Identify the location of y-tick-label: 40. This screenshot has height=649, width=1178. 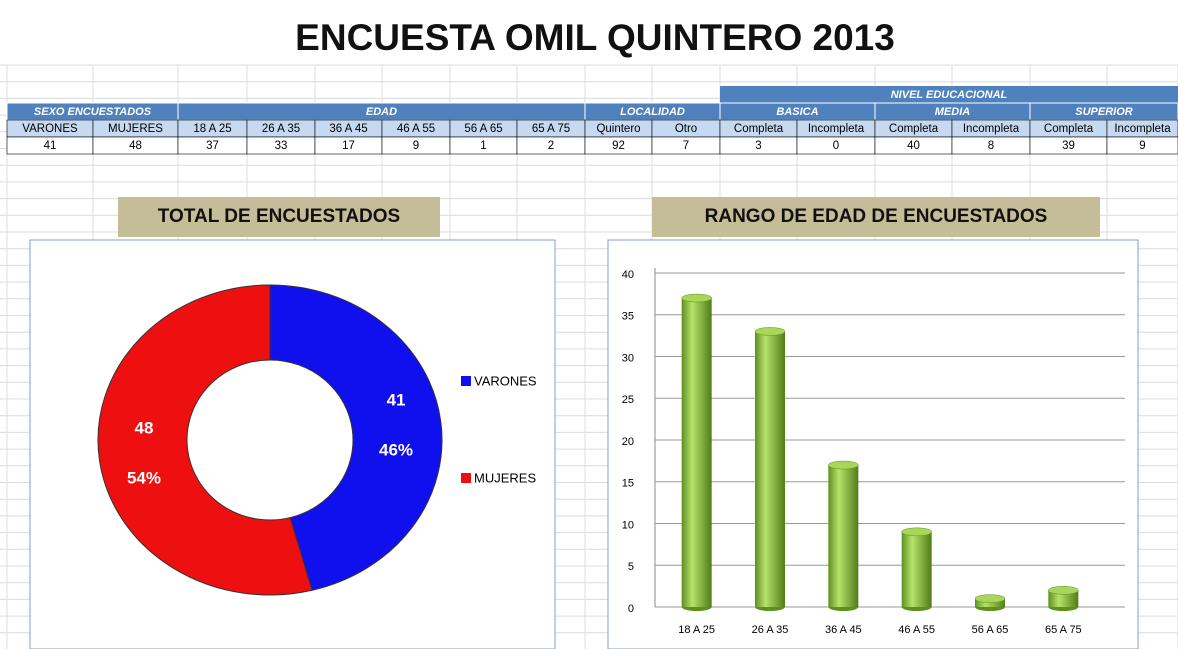
(628, 275).